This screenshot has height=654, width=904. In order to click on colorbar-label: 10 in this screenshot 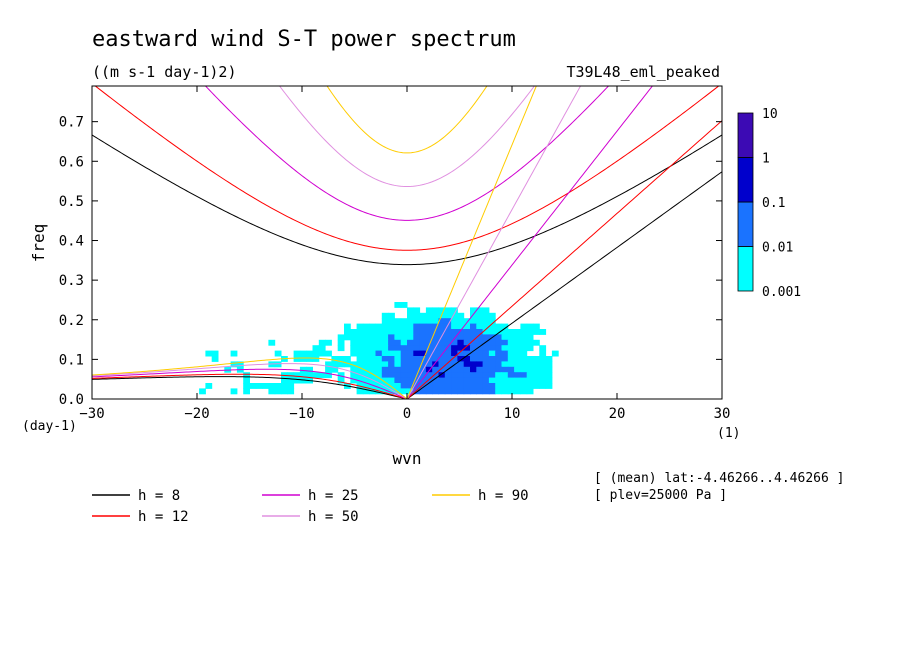, I will do `click(770, 114)`.